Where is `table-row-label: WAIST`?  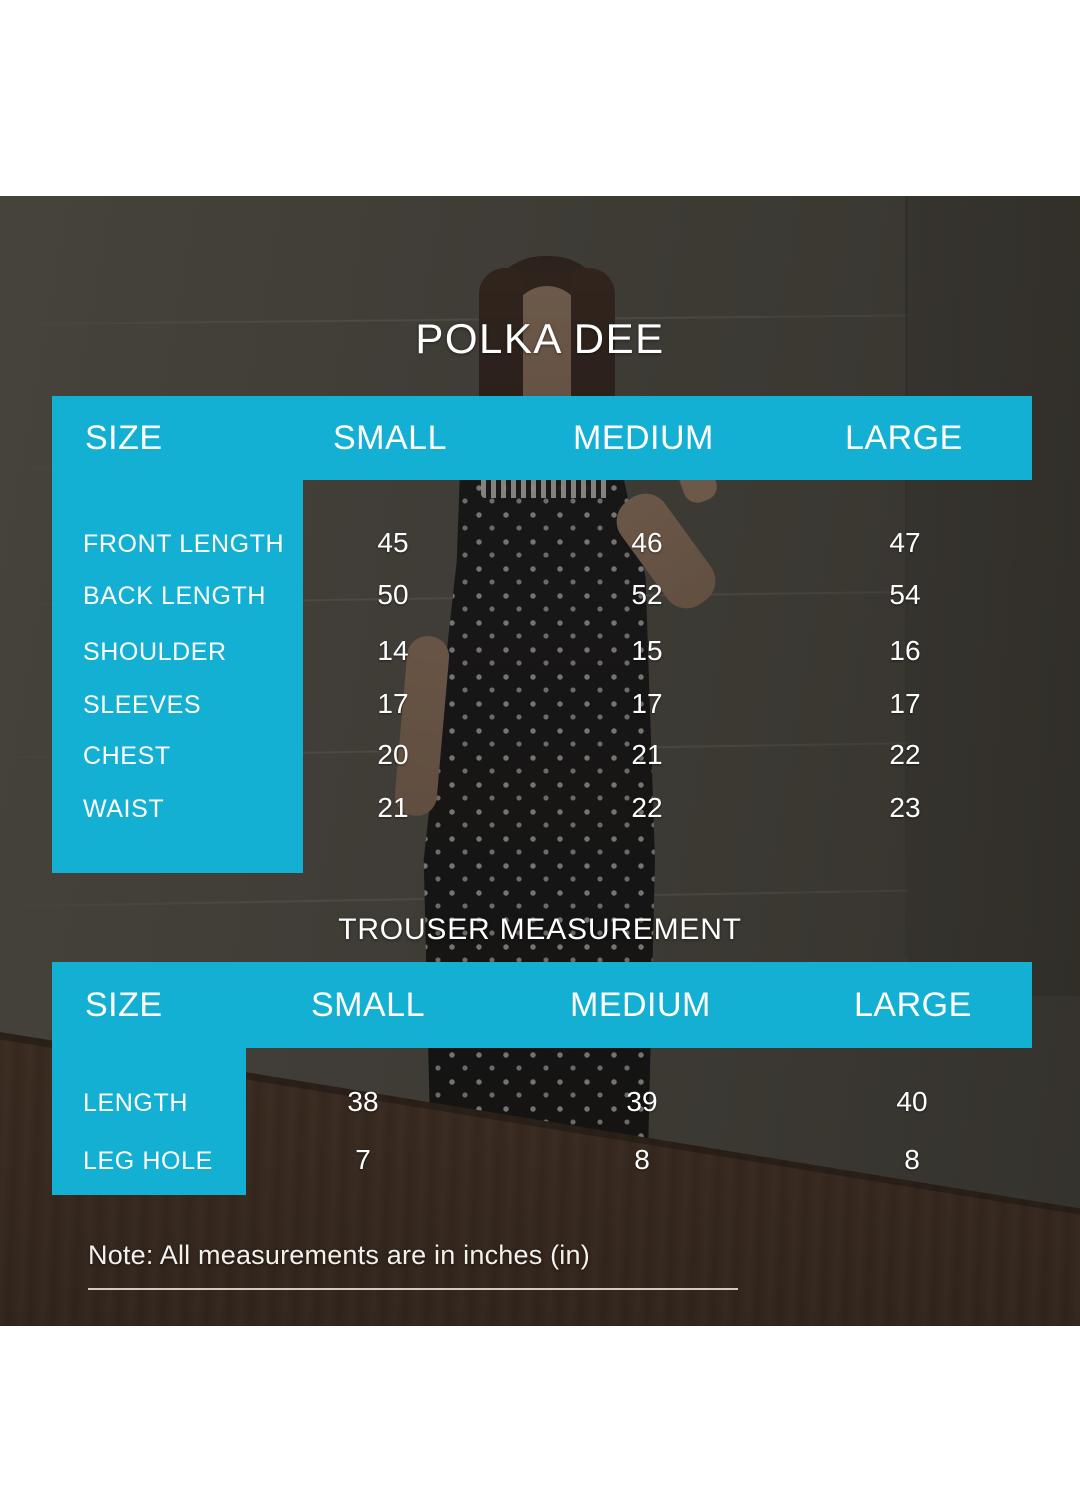 table-row-label: WAIST is located at coordinates (124, 809).